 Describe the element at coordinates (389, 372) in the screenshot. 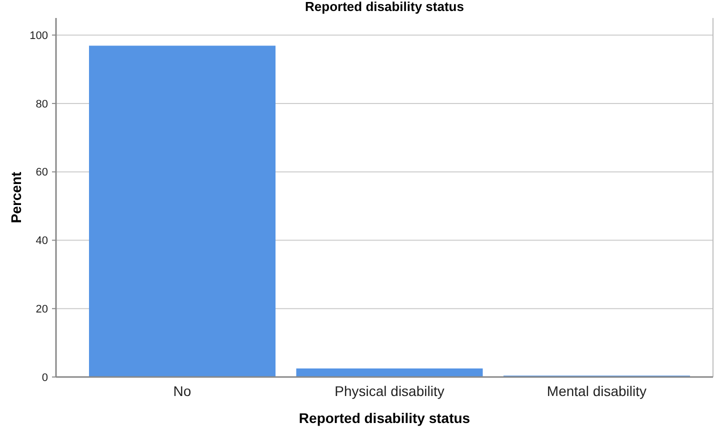

I see `bar` at that location.